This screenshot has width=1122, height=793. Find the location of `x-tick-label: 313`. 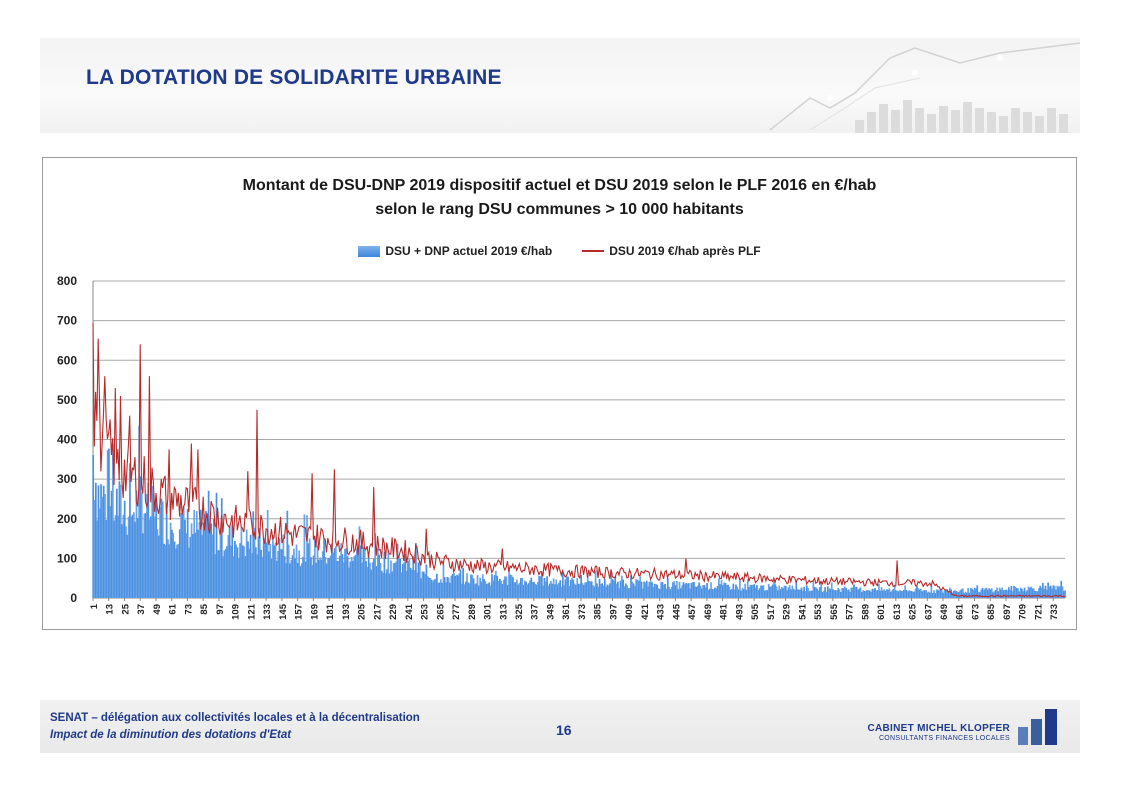

x-tick-label: 313 is located at coordinates (503, 612).